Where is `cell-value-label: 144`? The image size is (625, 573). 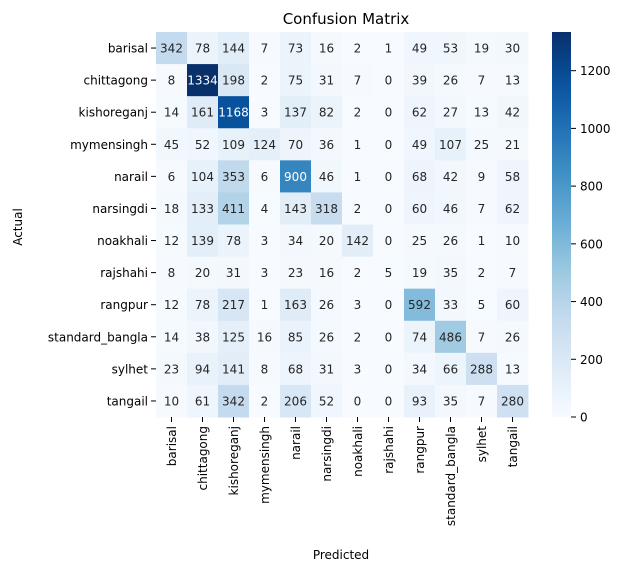 cell-value-label: 144 is located at coordinates (233, 49).